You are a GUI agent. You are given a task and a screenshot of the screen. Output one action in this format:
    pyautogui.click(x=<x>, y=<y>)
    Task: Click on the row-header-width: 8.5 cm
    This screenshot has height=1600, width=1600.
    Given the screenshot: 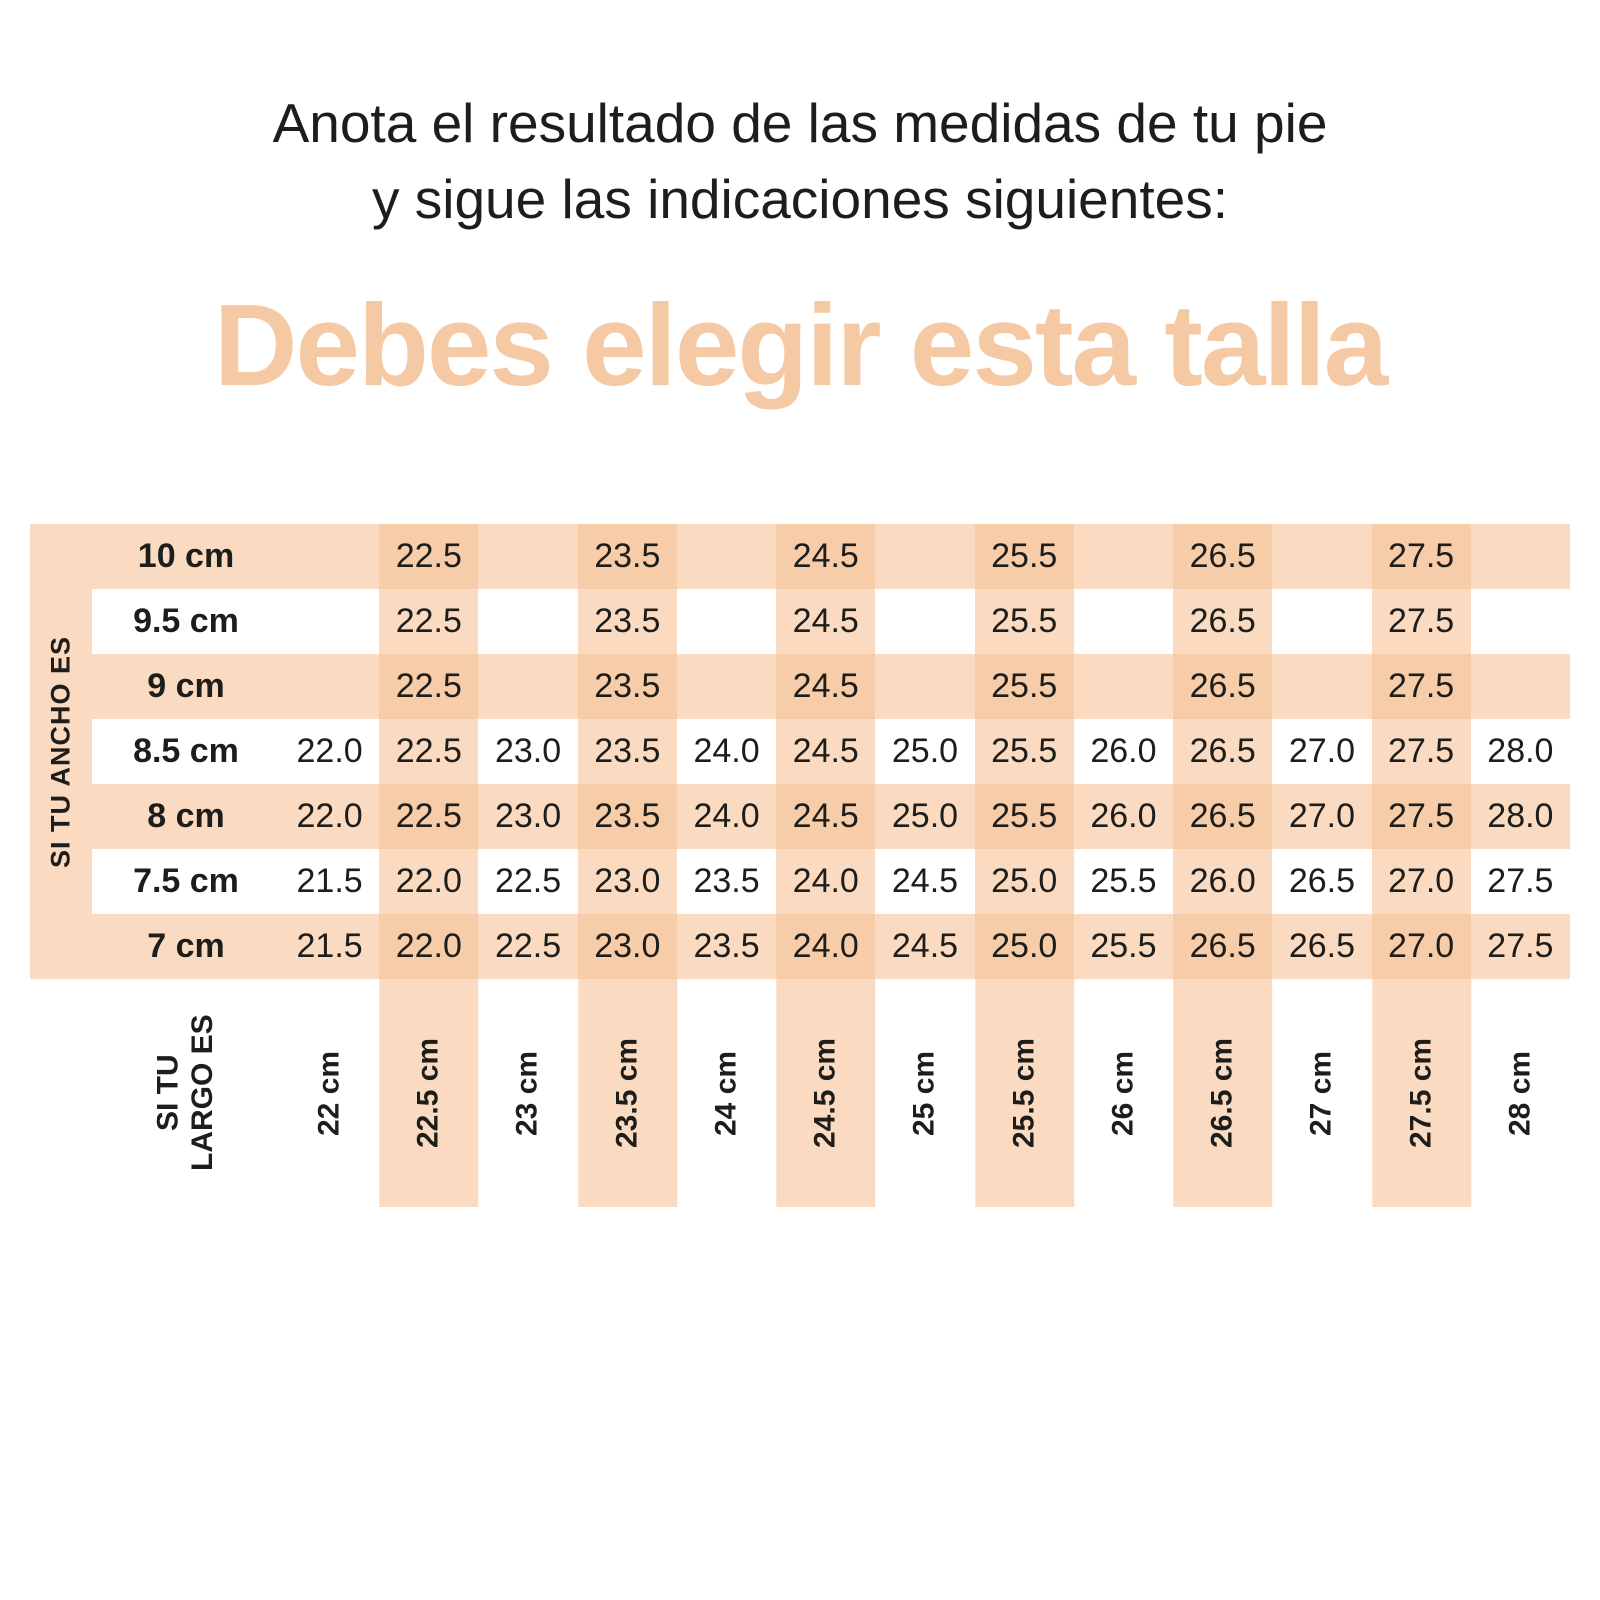 What is the action you would take?
    pyautogui.click(x=186, y=750)
    